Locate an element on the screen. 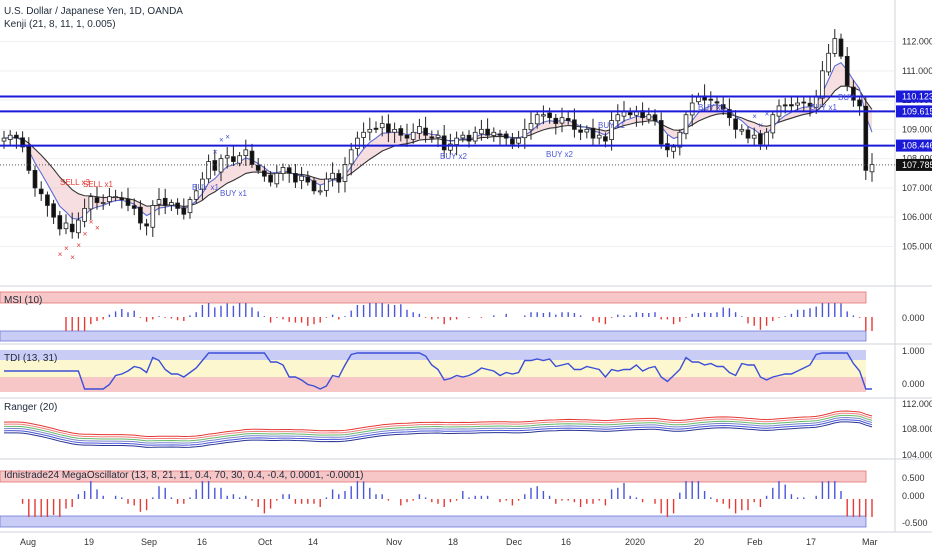 This screenshot has height=550, width=932. price-tag-text: 108.446 is located at coordinates (917, 146).